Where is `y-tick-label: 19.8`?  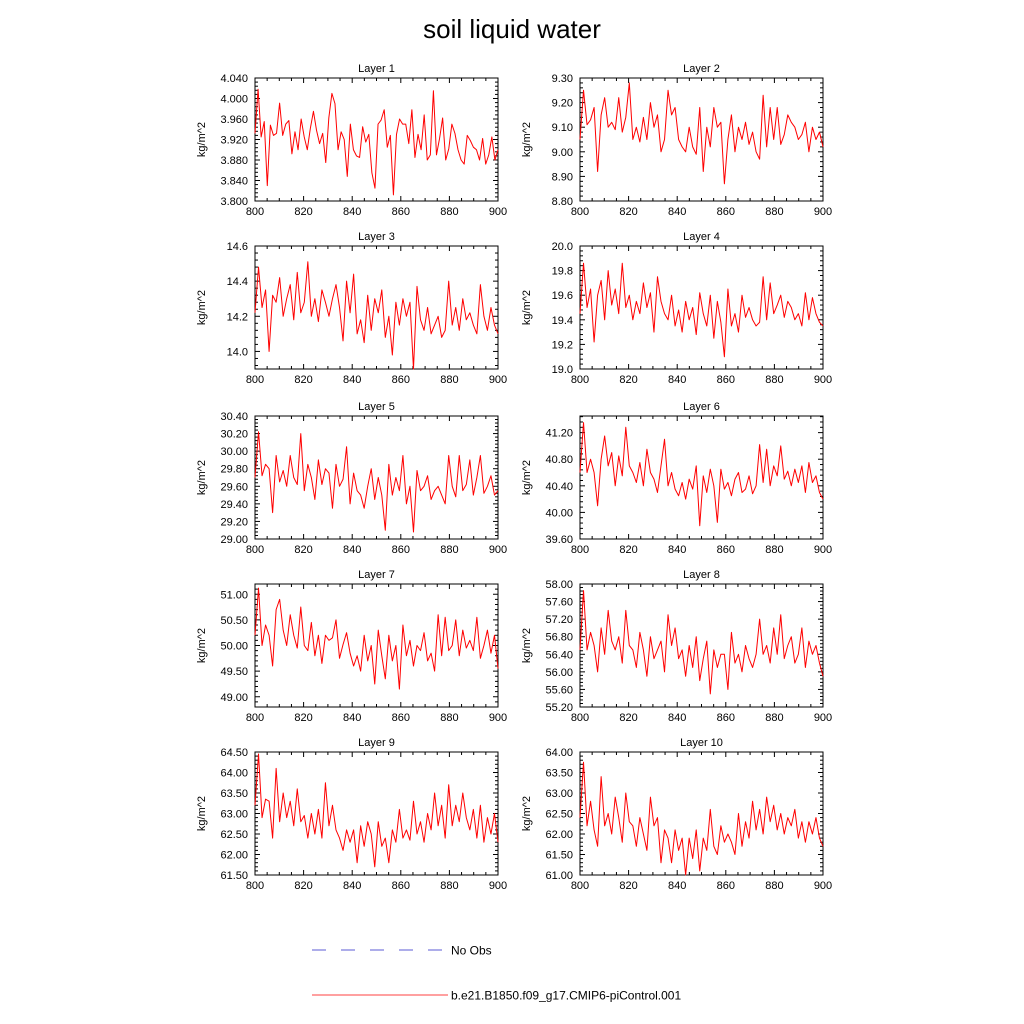 y-tick-label: 19.8 is located at coordinates (562, 272).